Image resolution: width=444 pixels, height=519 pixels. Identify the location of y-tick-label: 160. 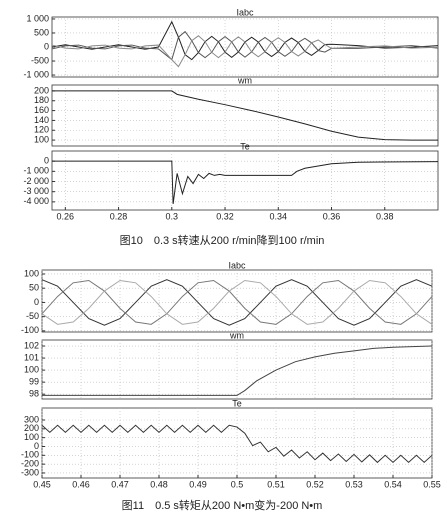
(41, 110).